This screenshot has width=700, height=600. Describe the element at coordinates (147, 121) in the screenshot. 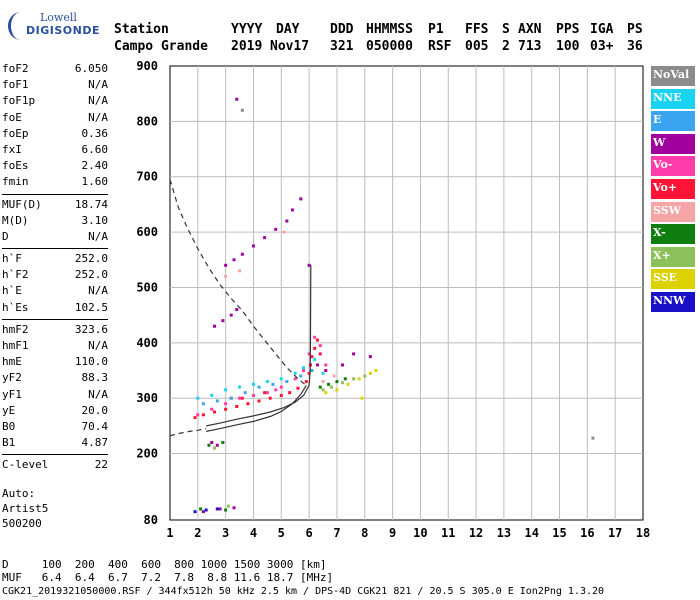

I see `y-tick-label: 800` at that location.